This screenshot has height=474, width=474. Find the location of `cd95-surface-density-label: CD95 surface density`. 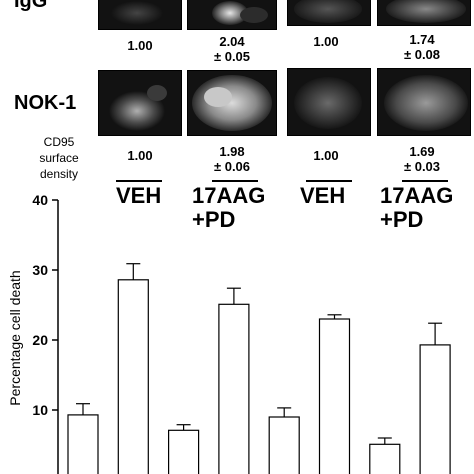

cd95-surface-density-label: CD95 surface density is located at coordinates (59, 158).